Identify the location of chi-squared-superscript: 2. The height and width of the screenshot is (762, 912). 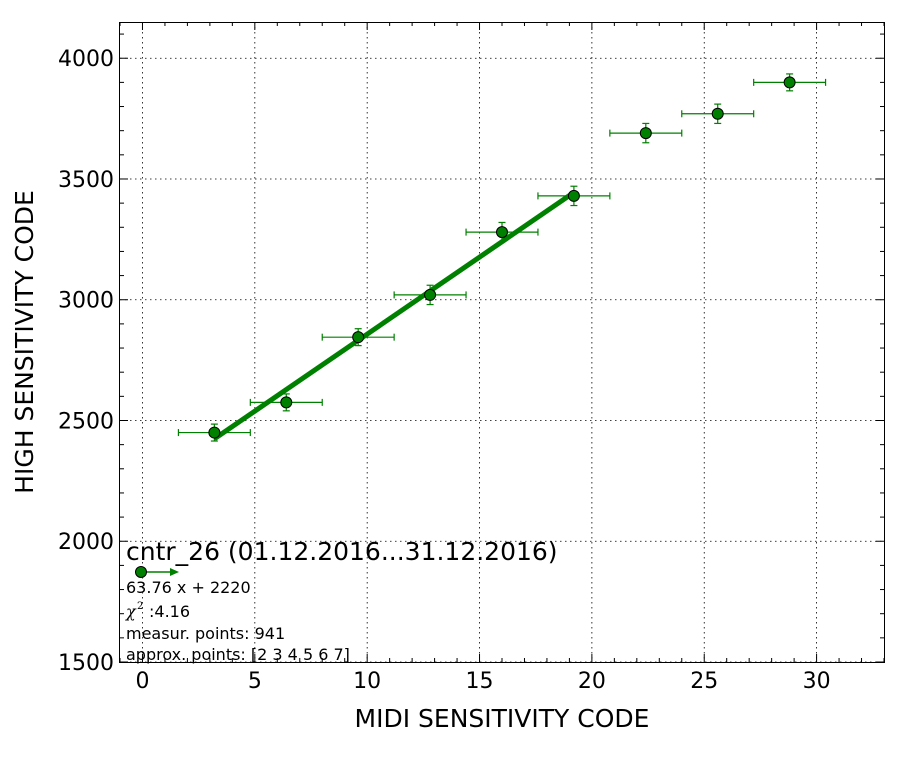
(140, 606).